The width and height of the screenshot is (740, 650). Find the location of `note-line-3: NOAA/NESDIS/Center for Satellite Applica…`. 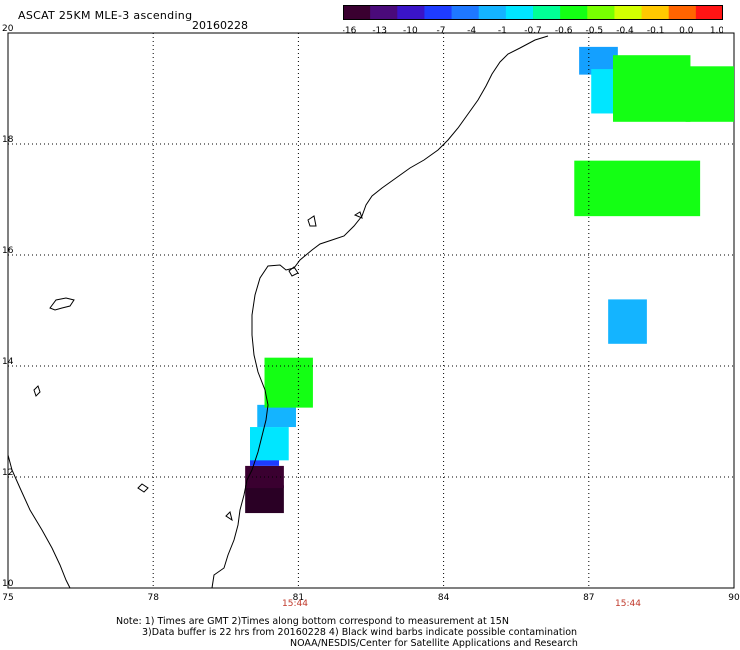

note-line-3: NOAA/NESDIS/Center for Satellite Applica… is located at coordinates (434, 643).